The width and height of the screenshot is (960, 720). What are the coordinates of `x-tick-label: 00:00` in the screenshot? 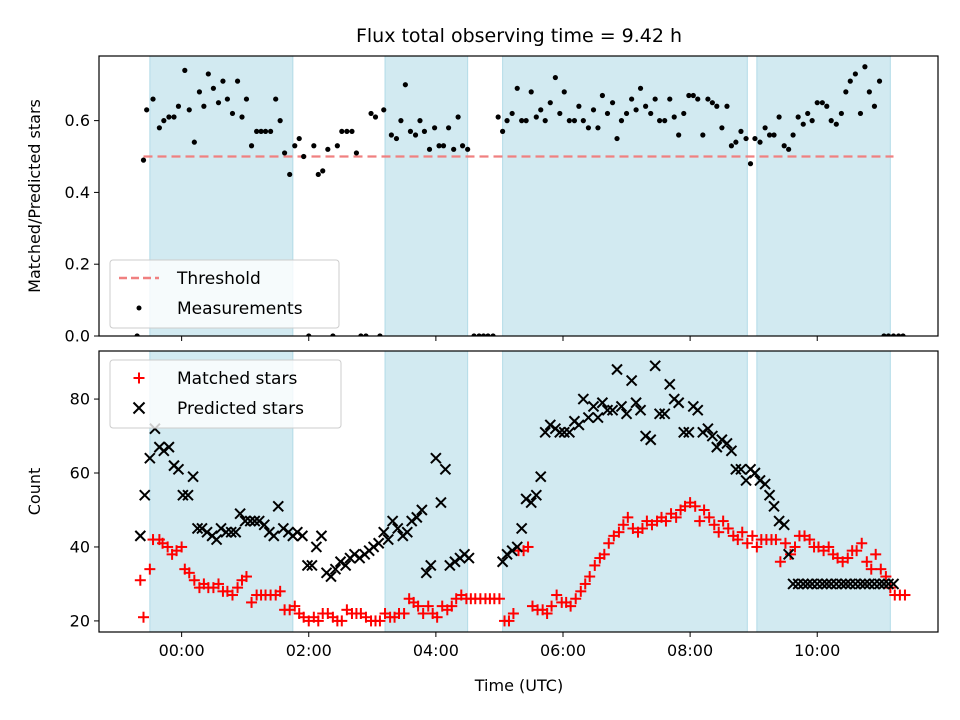 It's located at (182, 650).